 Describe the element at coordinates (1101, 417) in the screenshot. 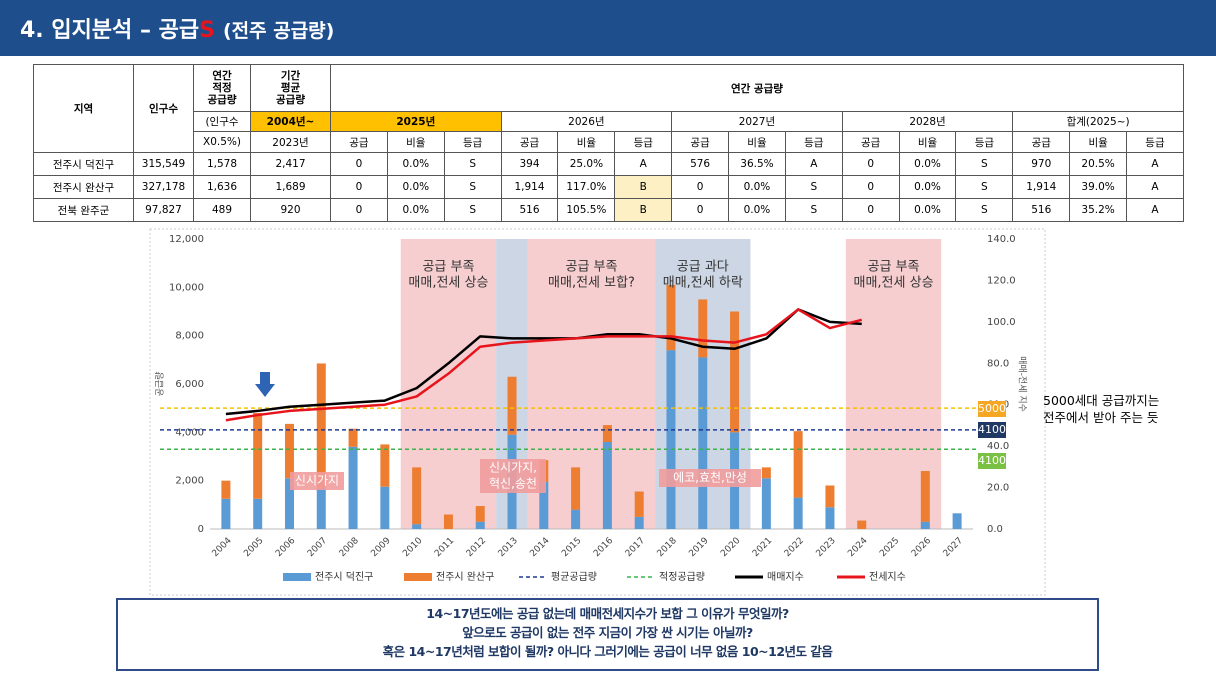

I see `note-line: 전주에서 받아 주는 듯` at that location.